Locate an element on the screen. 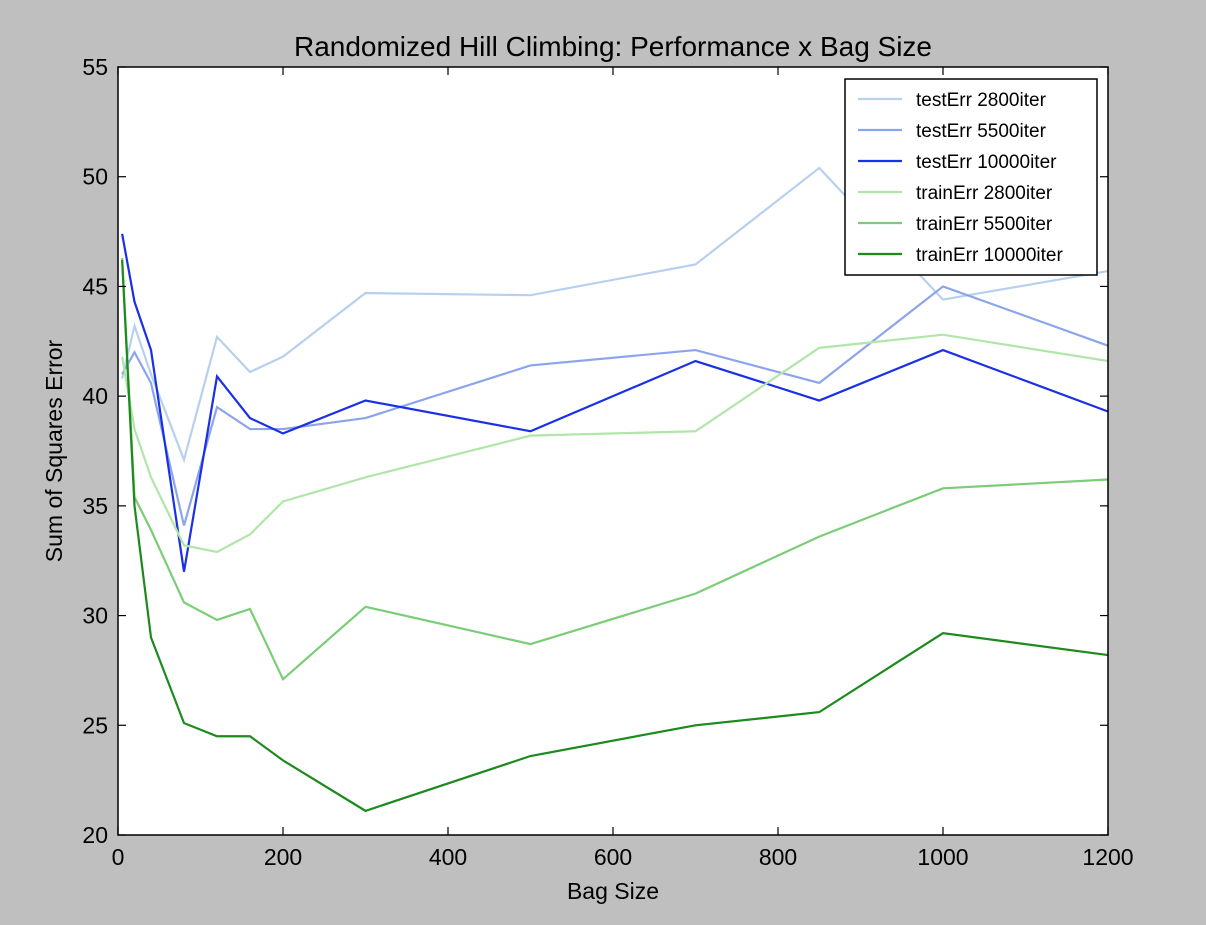 The width and height of the screenshot is (1206, 925). y-tick-label: 45 is located at coordinates (95, 286).